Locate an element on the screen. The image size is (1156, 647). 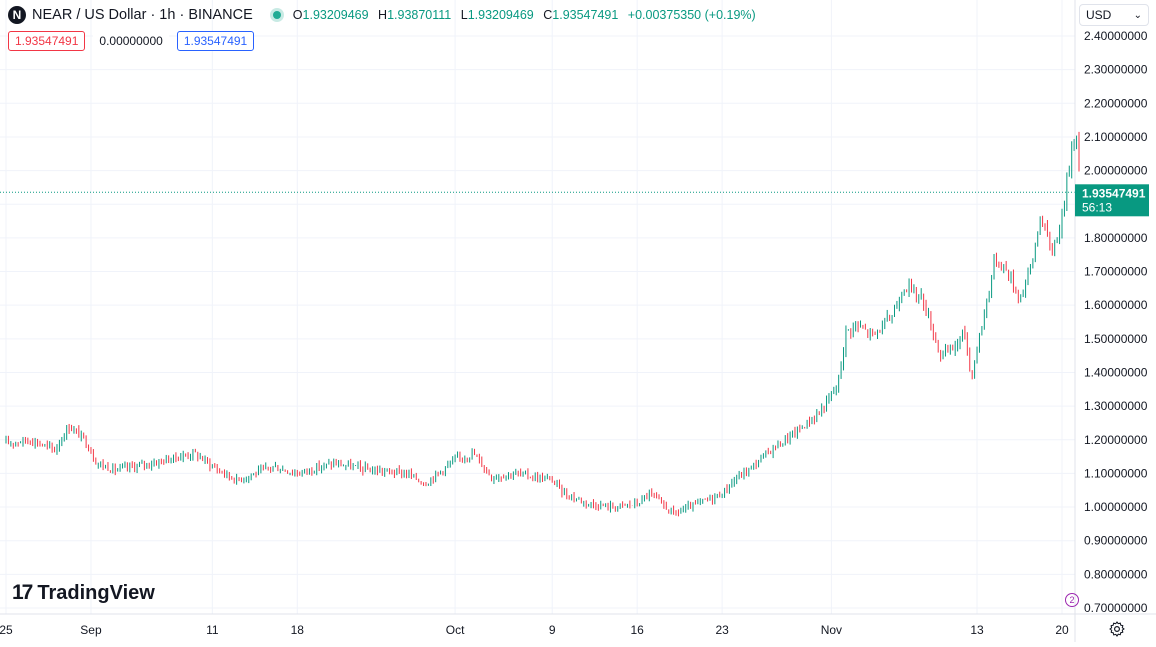
change-value: +0.00375350 (+0.19%) is located at coordinates (691, 15).